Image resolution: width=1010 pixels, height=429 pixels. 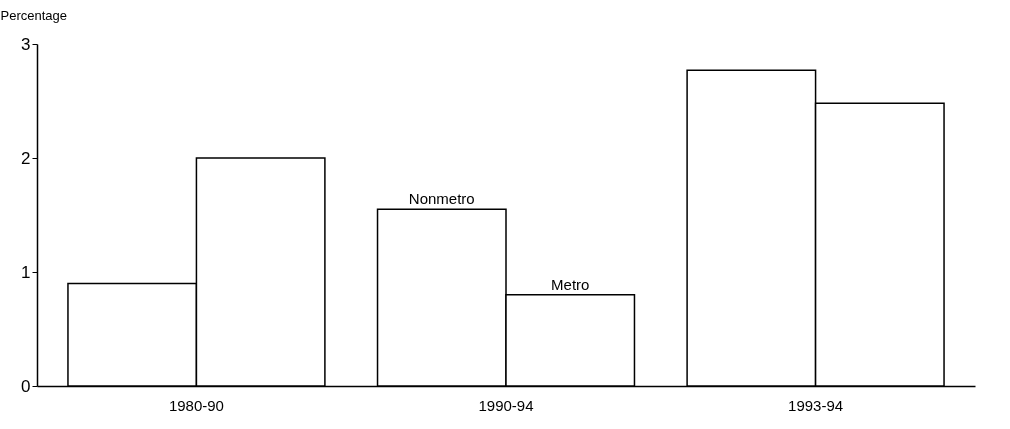 I want to click on series-label: Metro, so click(x=570, y=284).